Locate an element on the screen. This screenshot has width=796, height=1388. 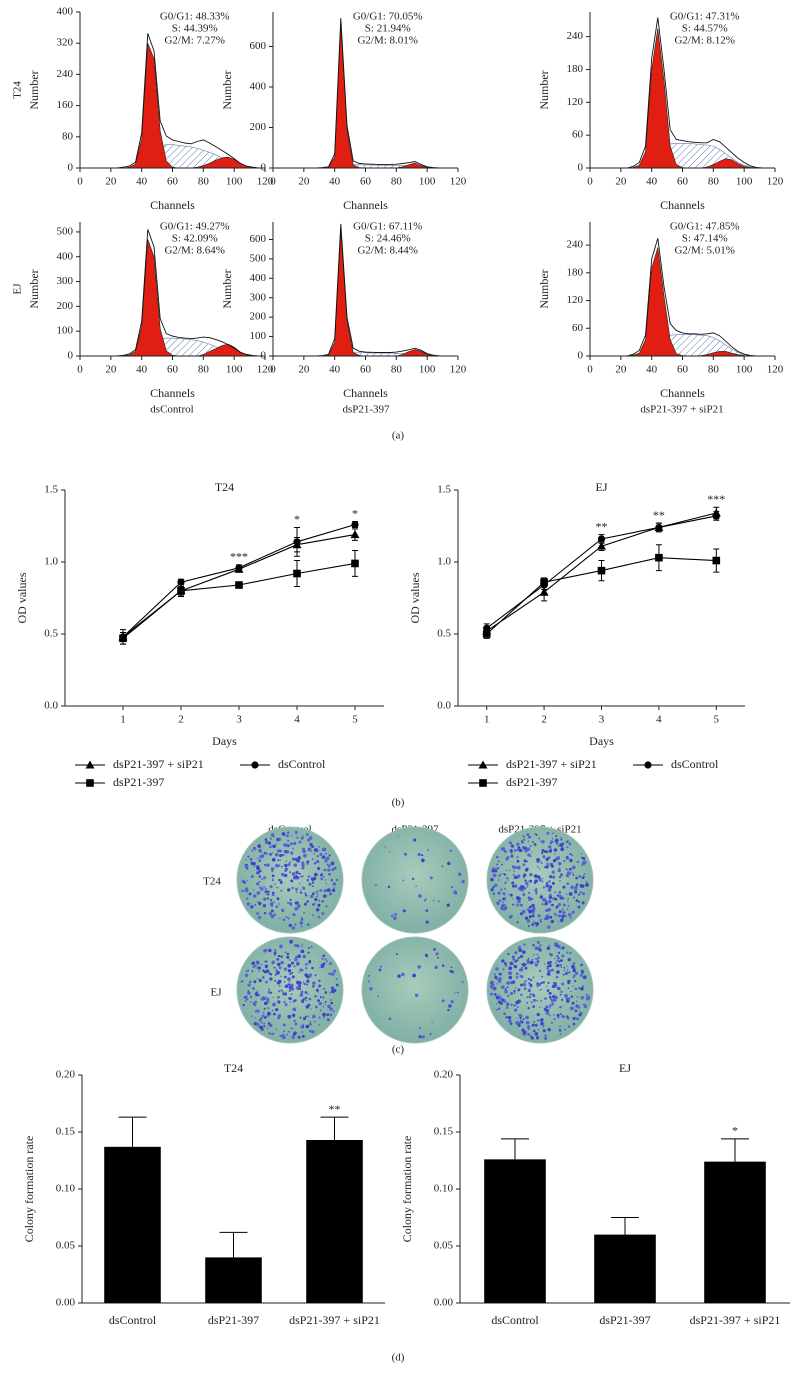
legend-label: dsP21-397 + siP21 is located at coordinates (158, 764).